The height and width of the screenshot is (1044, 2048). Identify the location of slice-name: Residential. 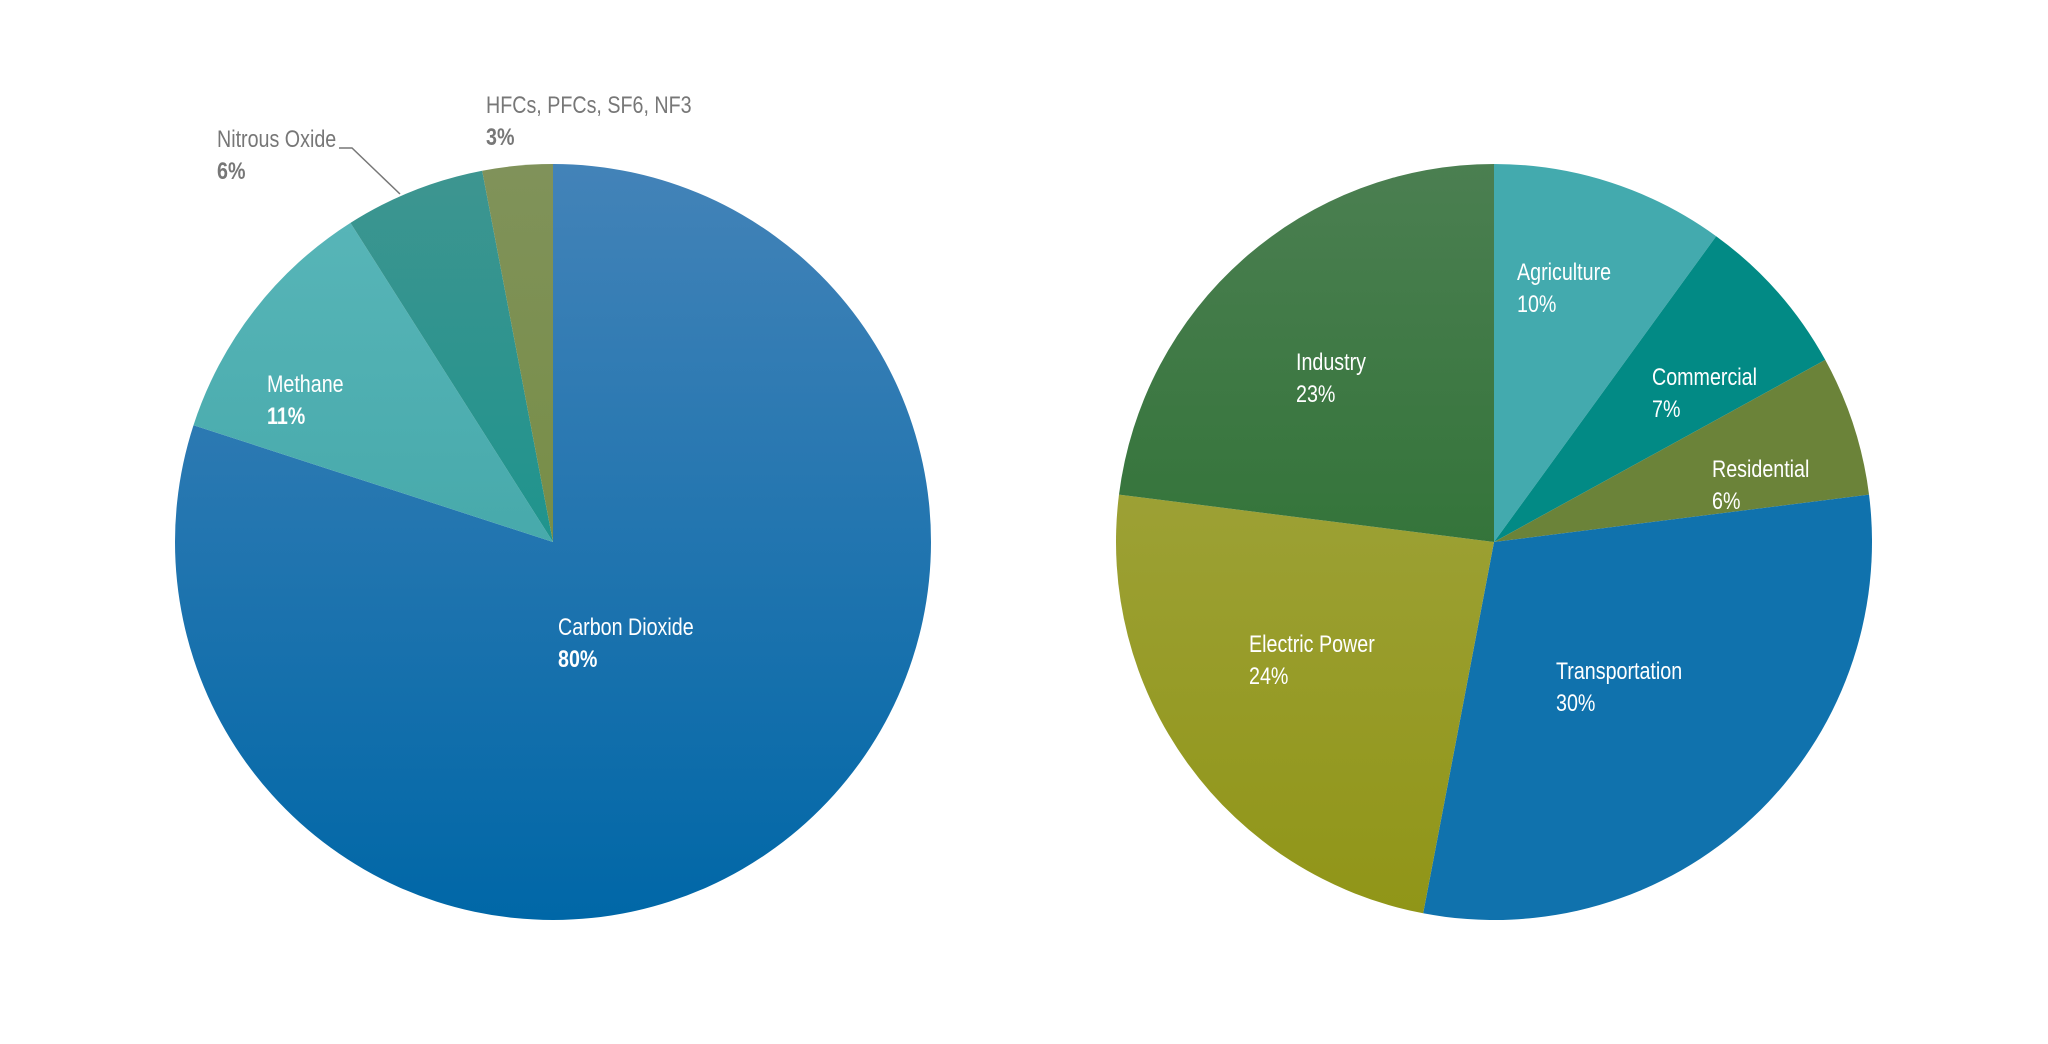
(1761, 469).